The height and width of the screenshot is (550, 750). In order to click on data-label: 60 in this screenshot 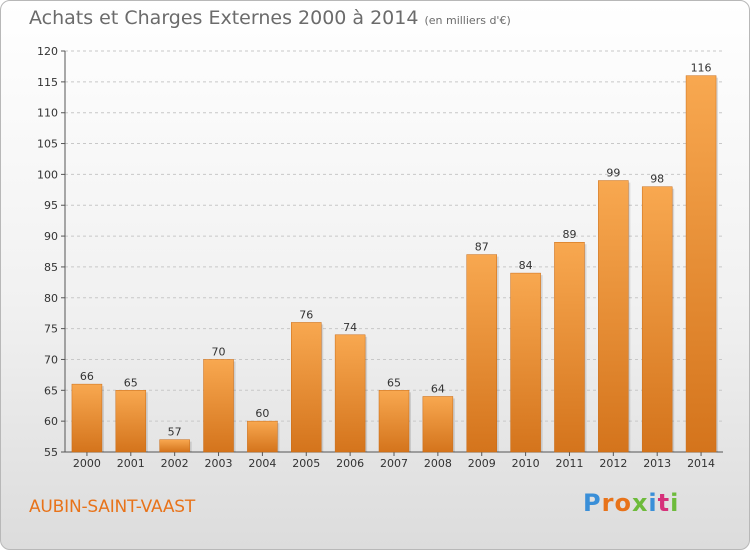, I will do `click(262, 413)`.